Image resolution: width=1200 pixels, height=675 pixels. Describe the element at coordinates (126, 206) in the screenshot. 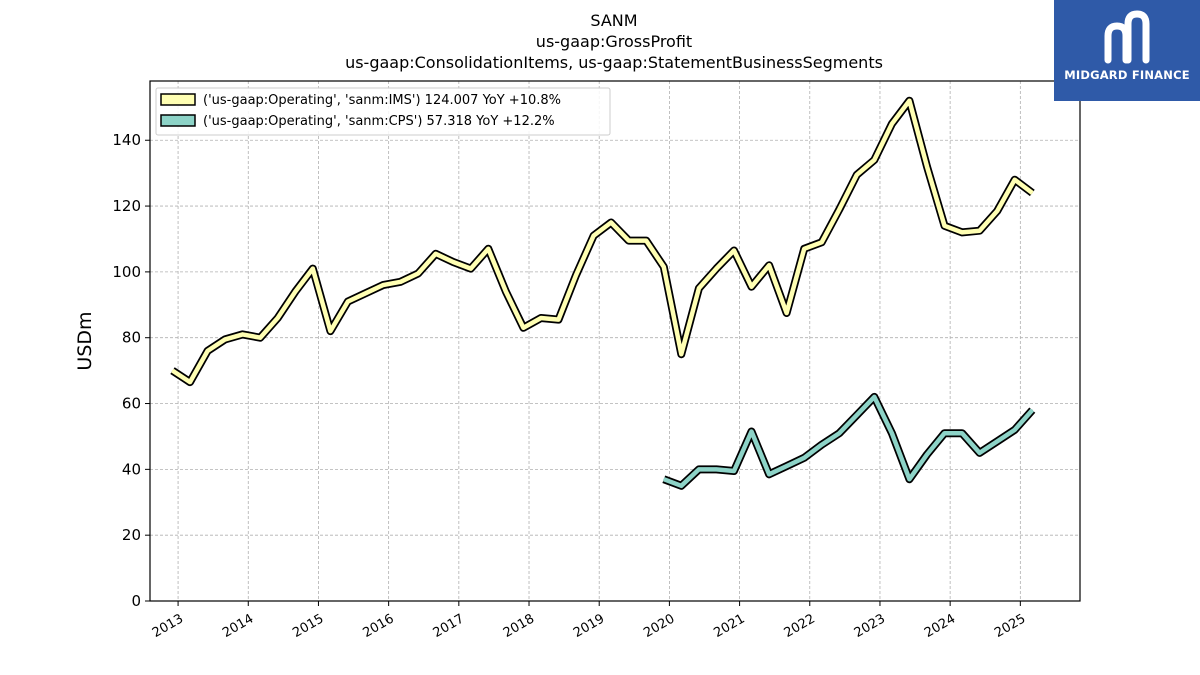

I see `y-tick-label: 120` at that location.